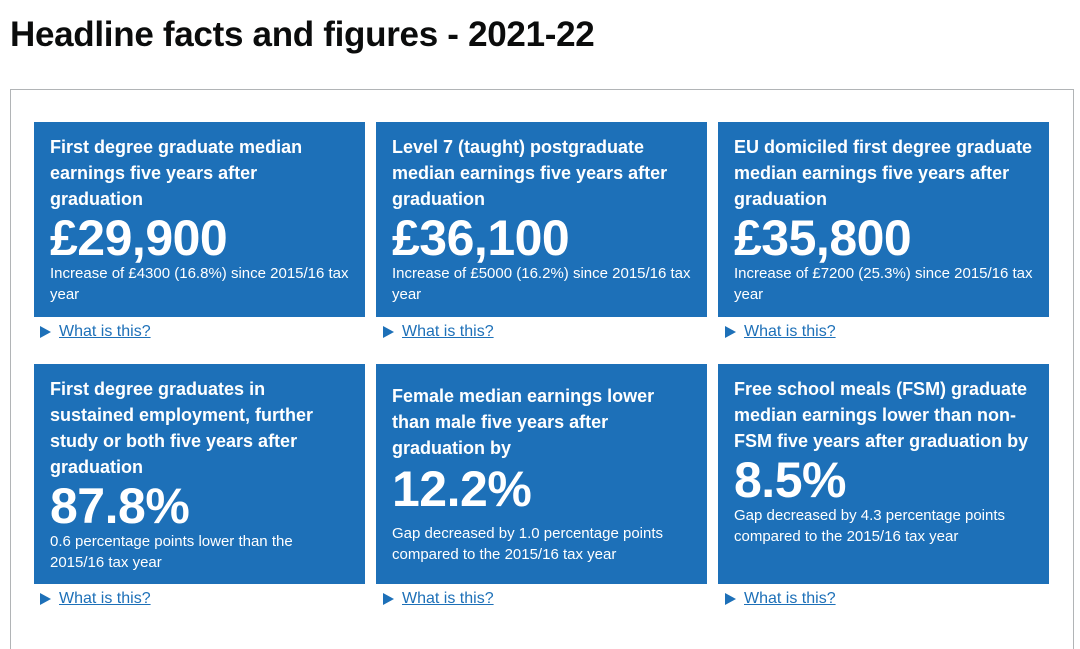 The height and width of the screenshot is (649, 1080). Describe the element at coordinates (481, 238) in the screenshot. I see `tile-value: £36,100` at that location.